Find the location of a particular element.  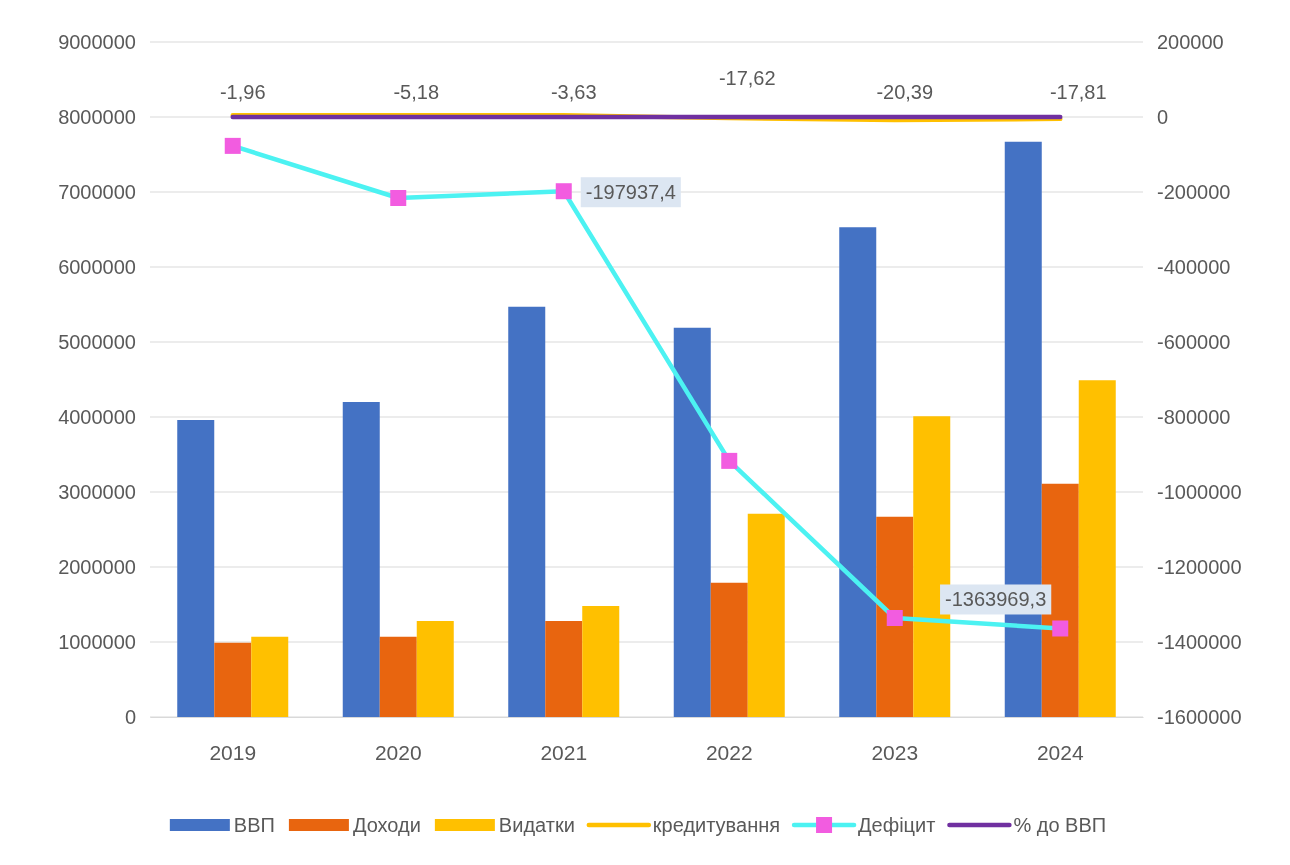

y-tick-label: 9000000 is located at coordinates (97, 41).